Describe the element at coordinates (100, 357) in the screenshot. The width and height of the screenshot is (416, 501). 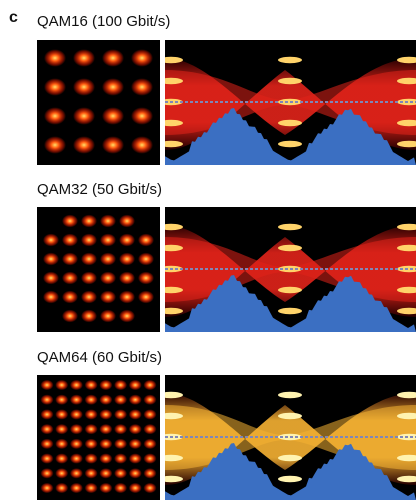
I see `row-title-qam64: QAM64 (60 Gbit/s)` at that location.